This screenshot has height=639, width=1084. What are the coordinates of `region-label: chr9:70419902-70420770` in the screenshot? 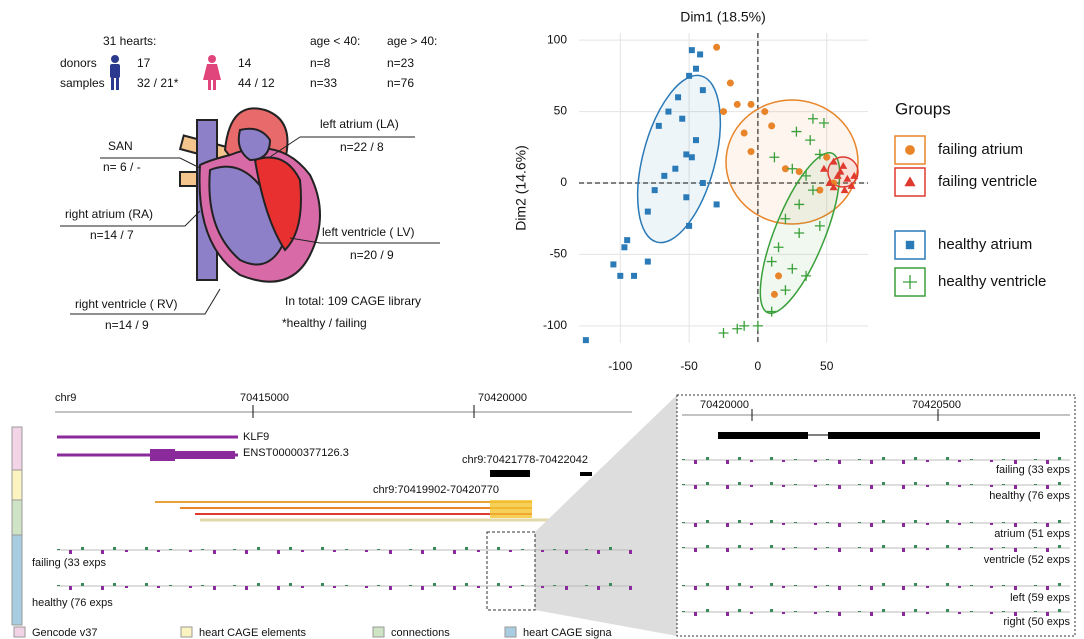 It's located at (436, 490).